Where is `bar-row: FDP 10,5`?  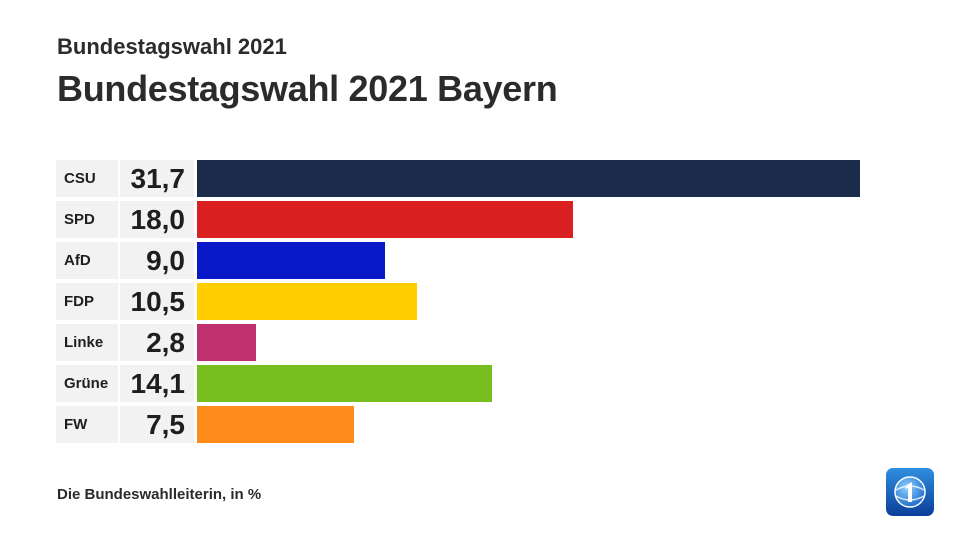
bar-row: FDP 10,5 is located at coordinates (476, 301).